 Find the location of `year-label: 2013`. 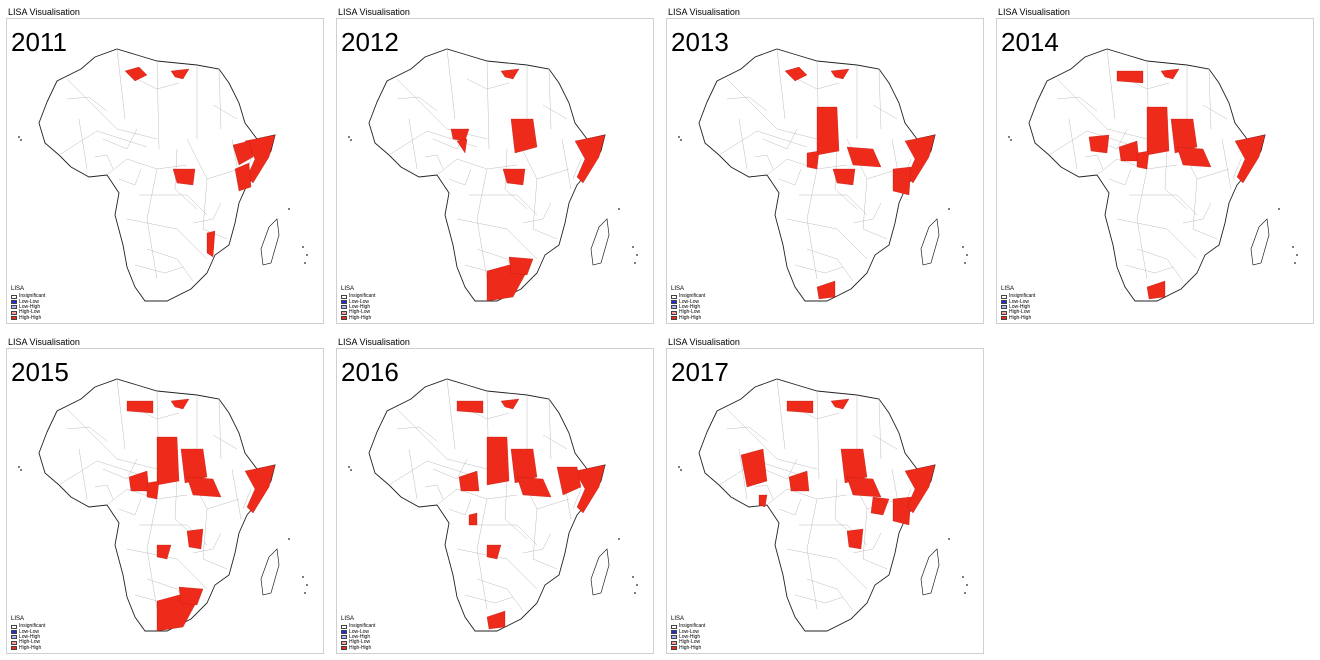

year-label: 2013 is located at coordinates (700, 42).